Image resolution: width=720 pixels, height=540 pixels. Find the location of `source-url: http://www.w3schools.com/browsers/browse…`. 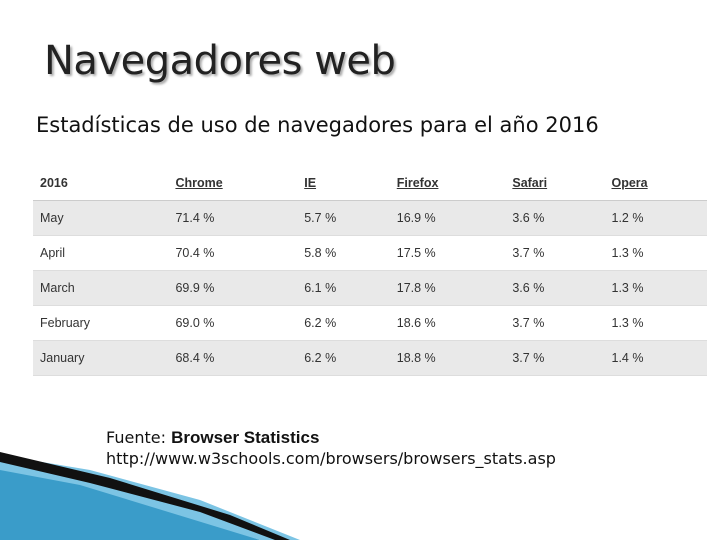

source-url: http://www.w3schools.com/browsers/browse… is located at coordinates (331, 458).